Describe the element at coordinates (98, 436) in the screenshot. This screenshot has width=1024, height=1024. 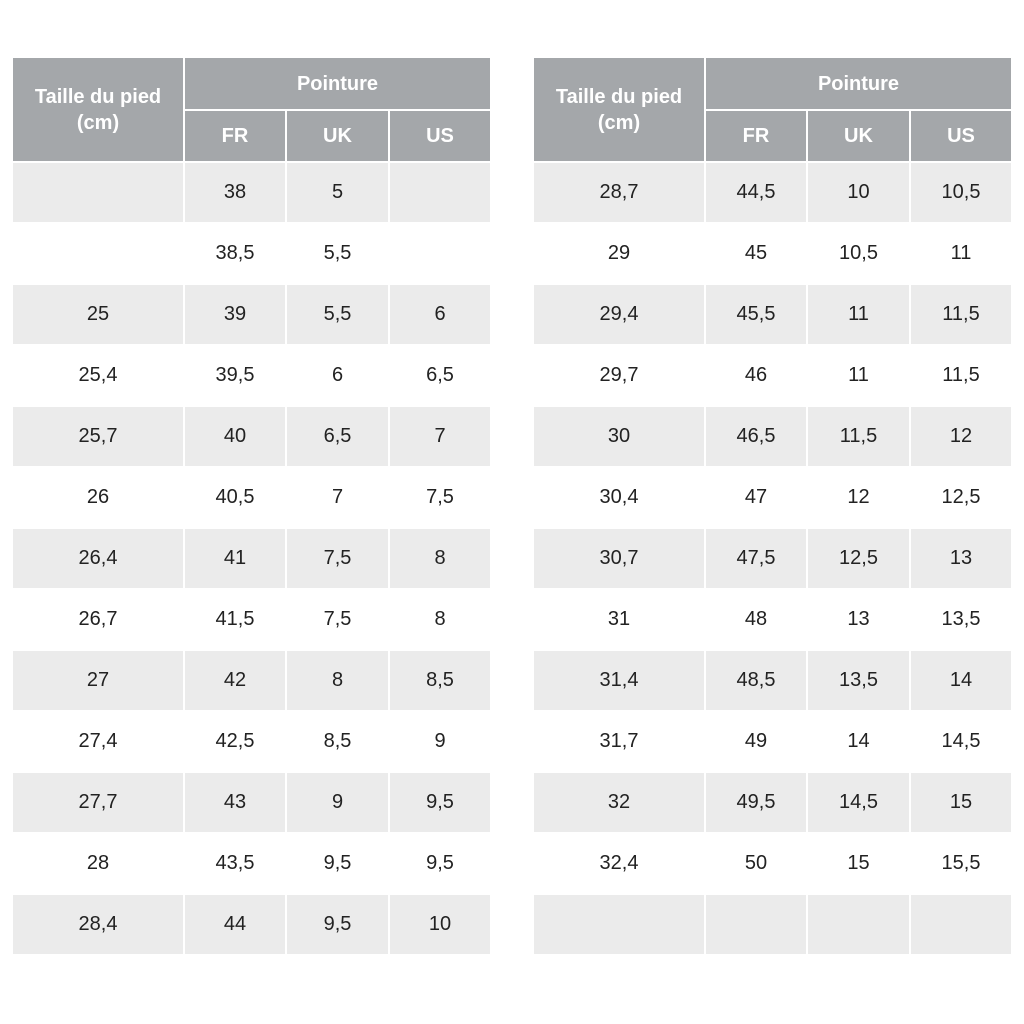
I see `table-cell: 25,7` at that location.